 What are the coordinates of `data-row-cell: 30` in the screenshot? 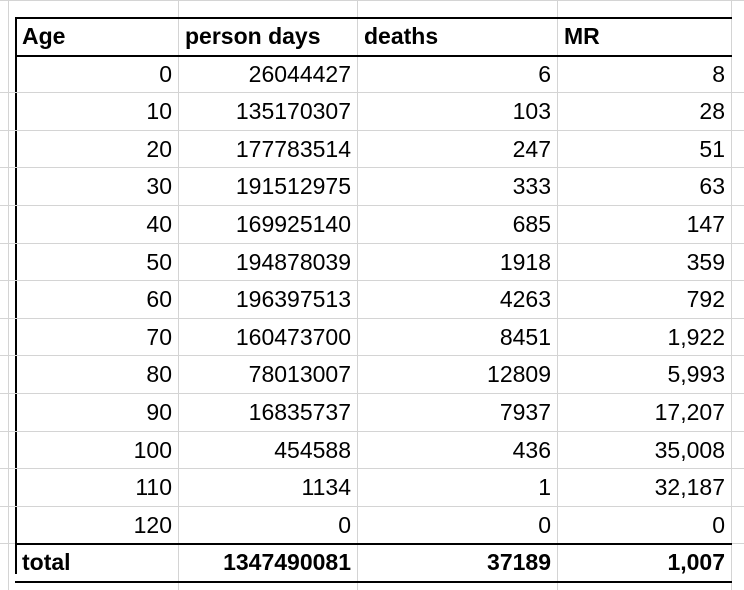 It's located at (159, 186).